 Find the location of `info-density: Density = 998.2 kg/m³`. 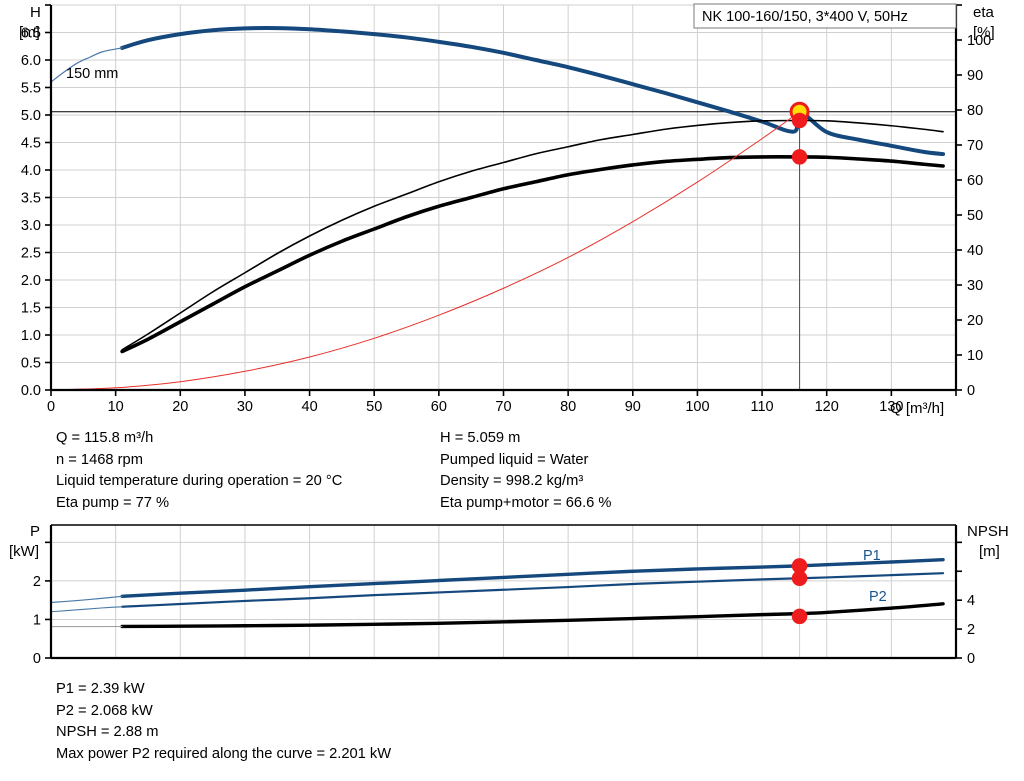

info-density: Density = 998.2 kg/m³ is located at coordinates (512, 481).